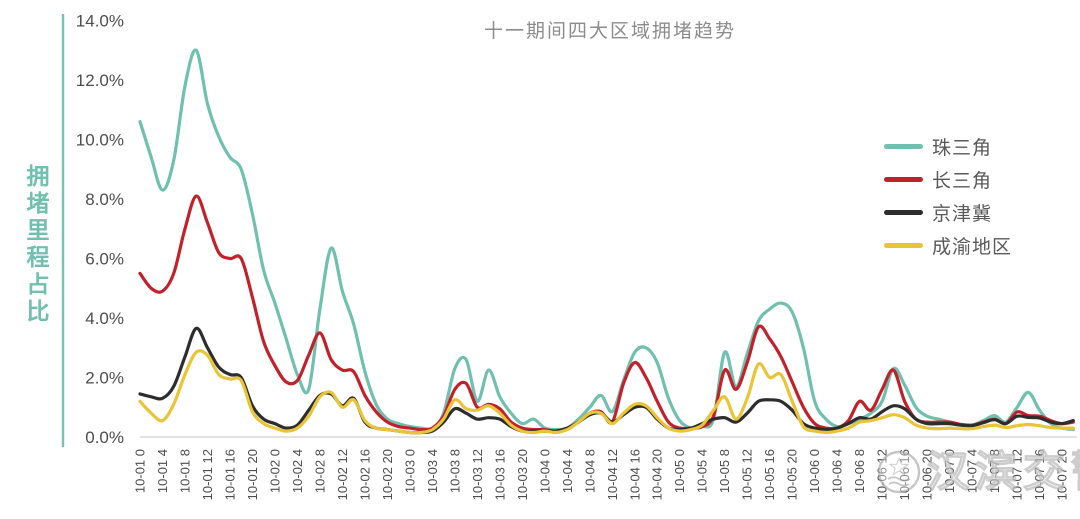  Describe the element at coordinates (609, 31) in the screenshot. I see `chart-title: 十一期间四大区域拥堵趋势` at that location.